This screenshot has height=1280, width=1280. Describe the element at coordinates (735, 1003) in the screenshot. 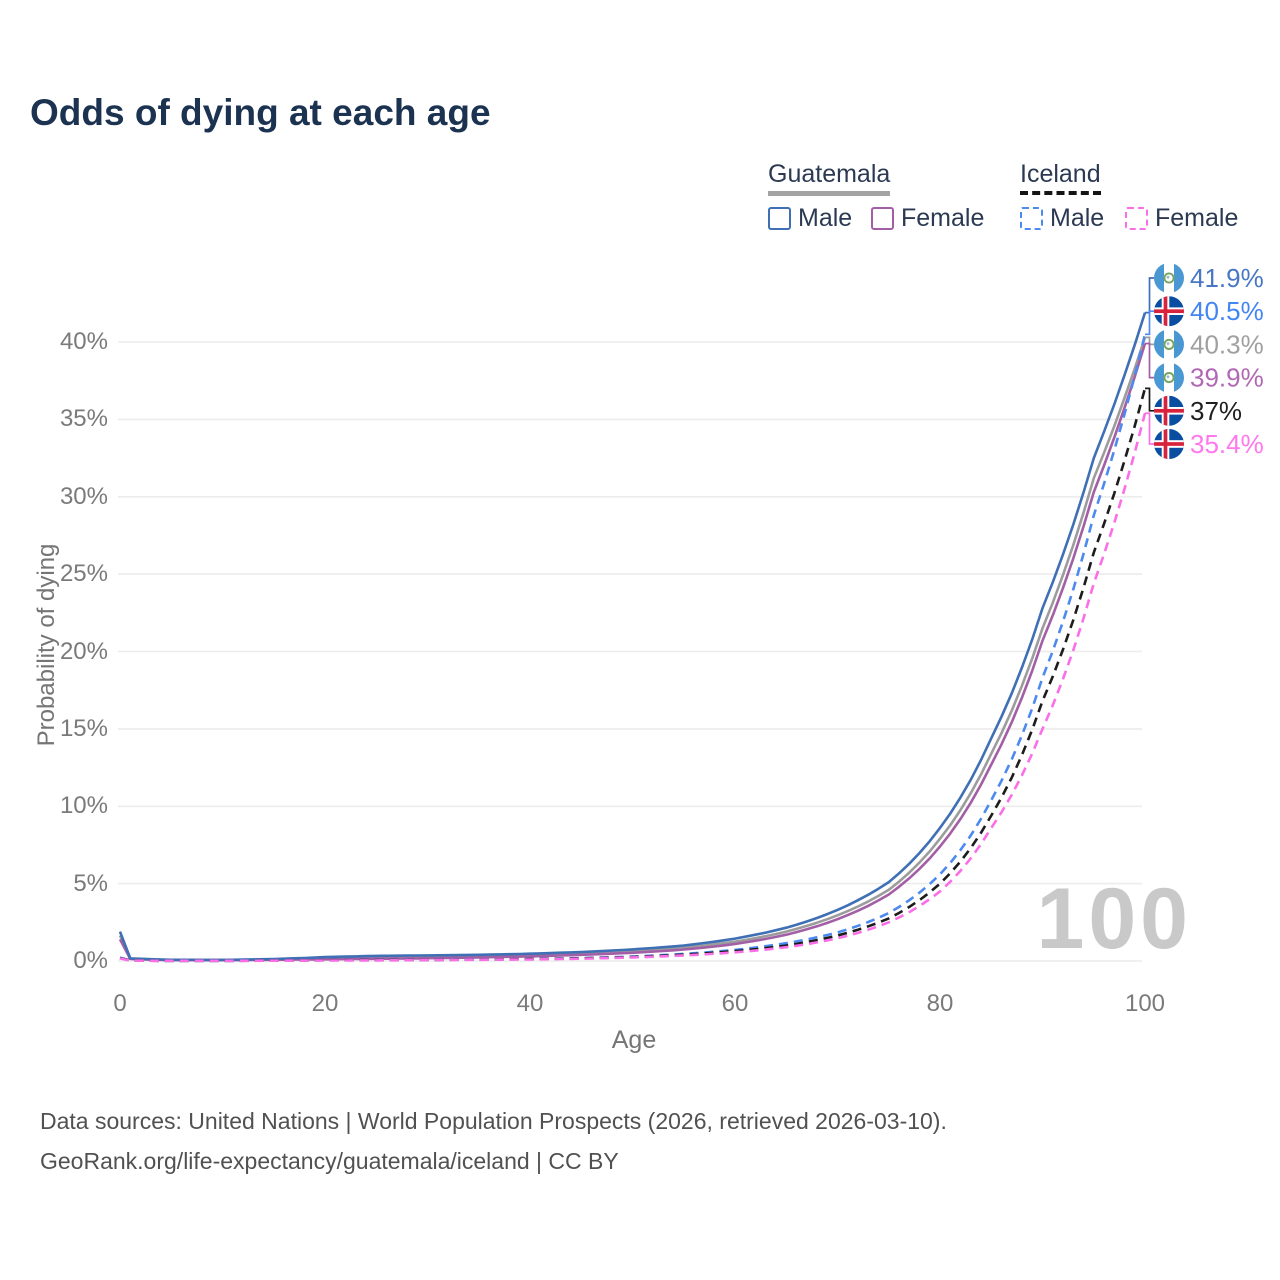

I see `x-tick-60: 60` at that location.